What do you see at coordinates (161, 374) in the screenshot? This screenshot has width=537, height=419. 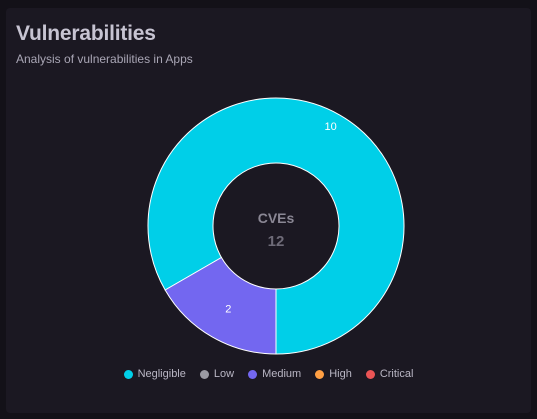 I see `legend-label: Negligible` at bounding box center [161, 374].